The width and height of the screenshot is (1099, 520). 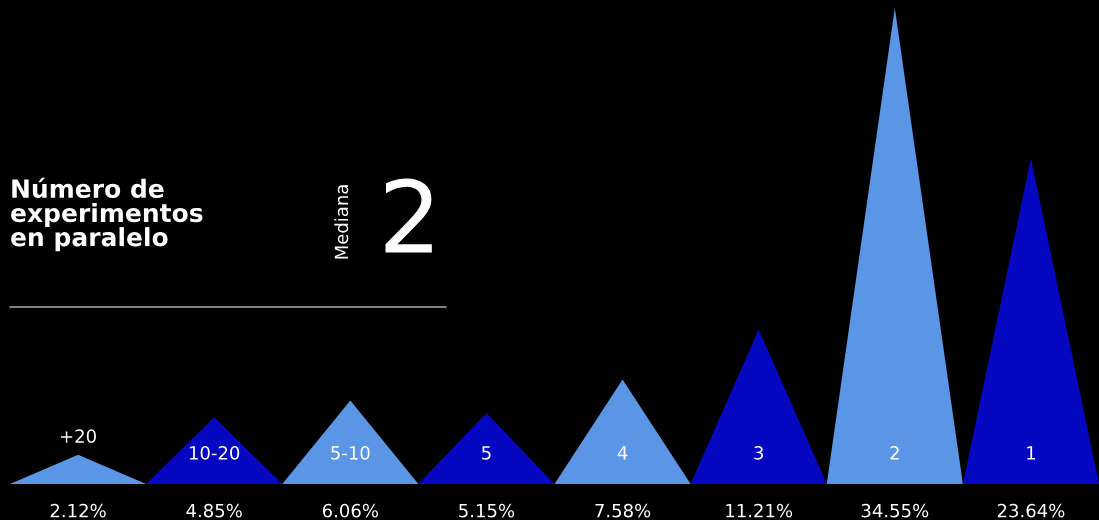 What do you see at coordinates (1031, 453) in the screenshot?
I see `x-tick-label: 1` at bounding box center [1031, 453].